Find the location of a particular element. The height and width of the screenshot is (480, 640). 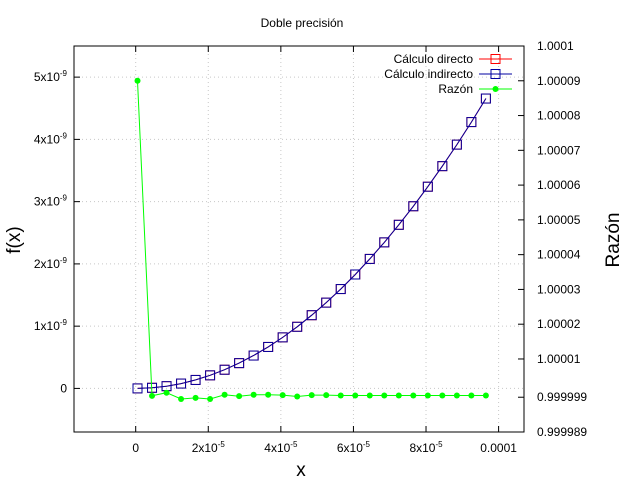

y2-tick-label: 1.00002 is located at coordinates (559, 324).